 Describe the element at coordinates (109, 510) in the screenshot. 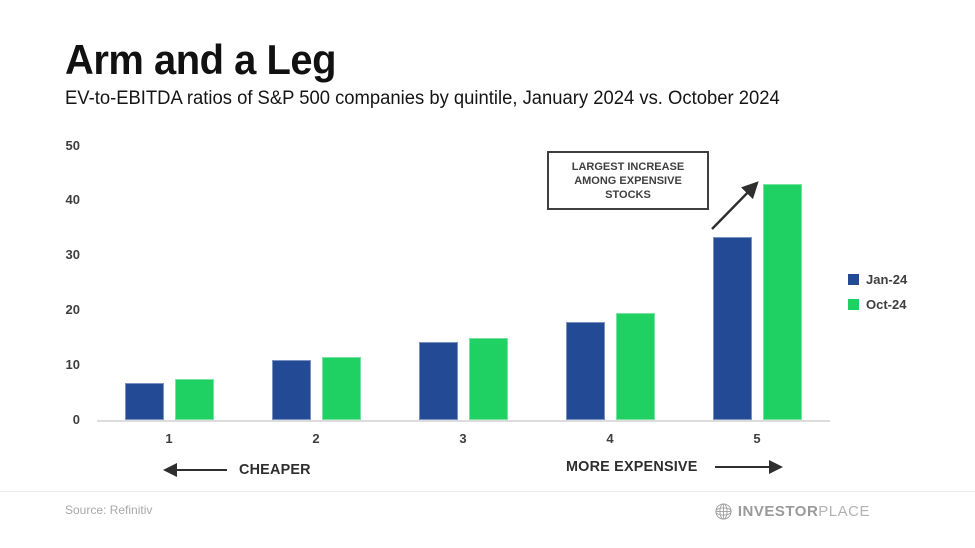

I see `source-note: Source: Refinitiv` at that location.